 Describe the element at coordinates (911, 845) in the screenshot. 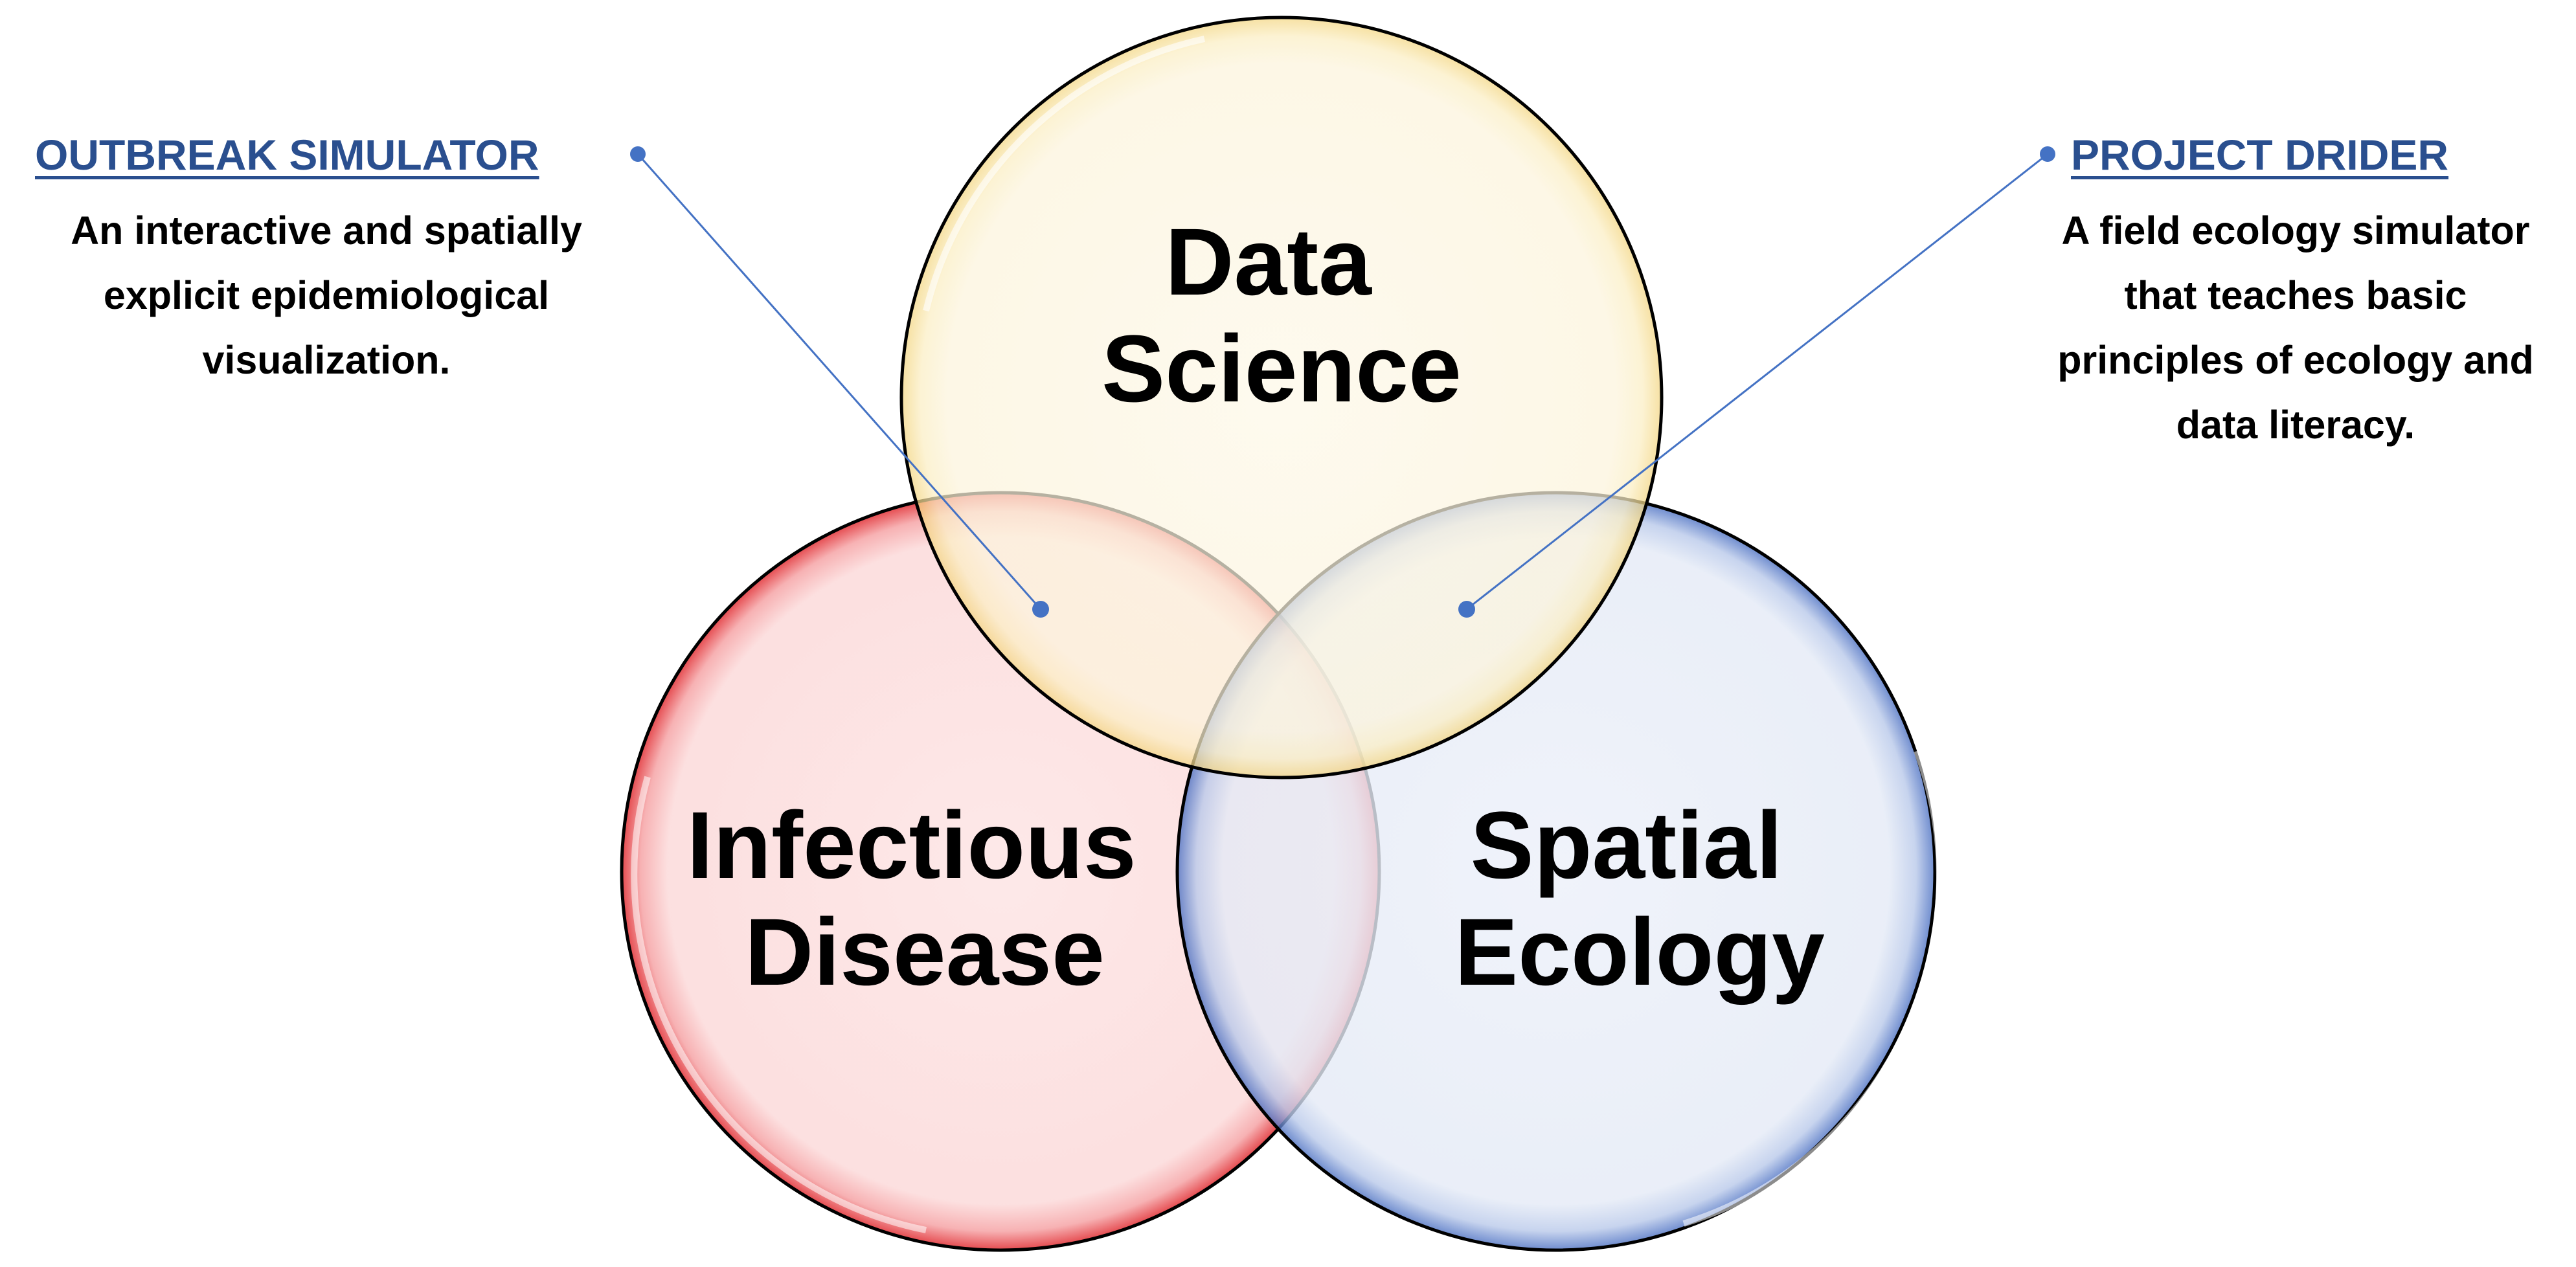

I see `infectious-disease-label-line-1: Infectious` at that location.